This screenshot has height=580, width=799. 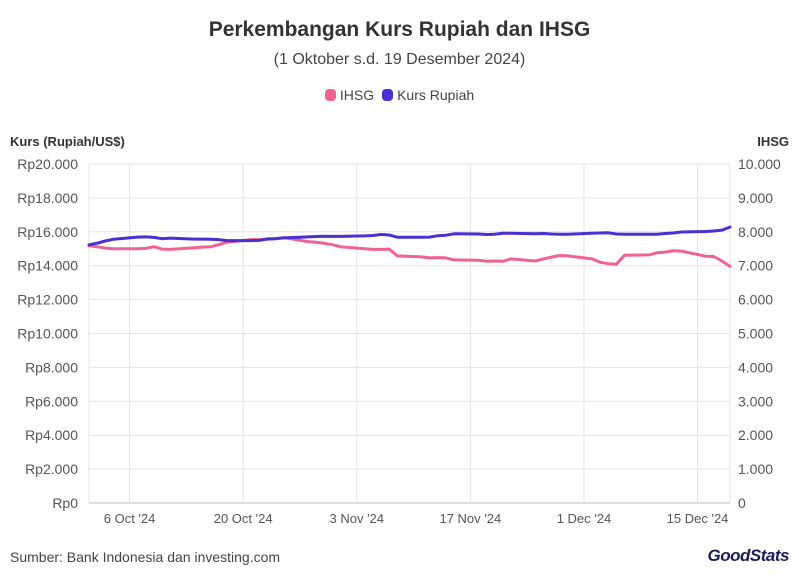 What do you see at coordinates (47, 334) in the screenshot?
I see `y-left-tick-label: Rp10.000` at bounding box center [47, 334].